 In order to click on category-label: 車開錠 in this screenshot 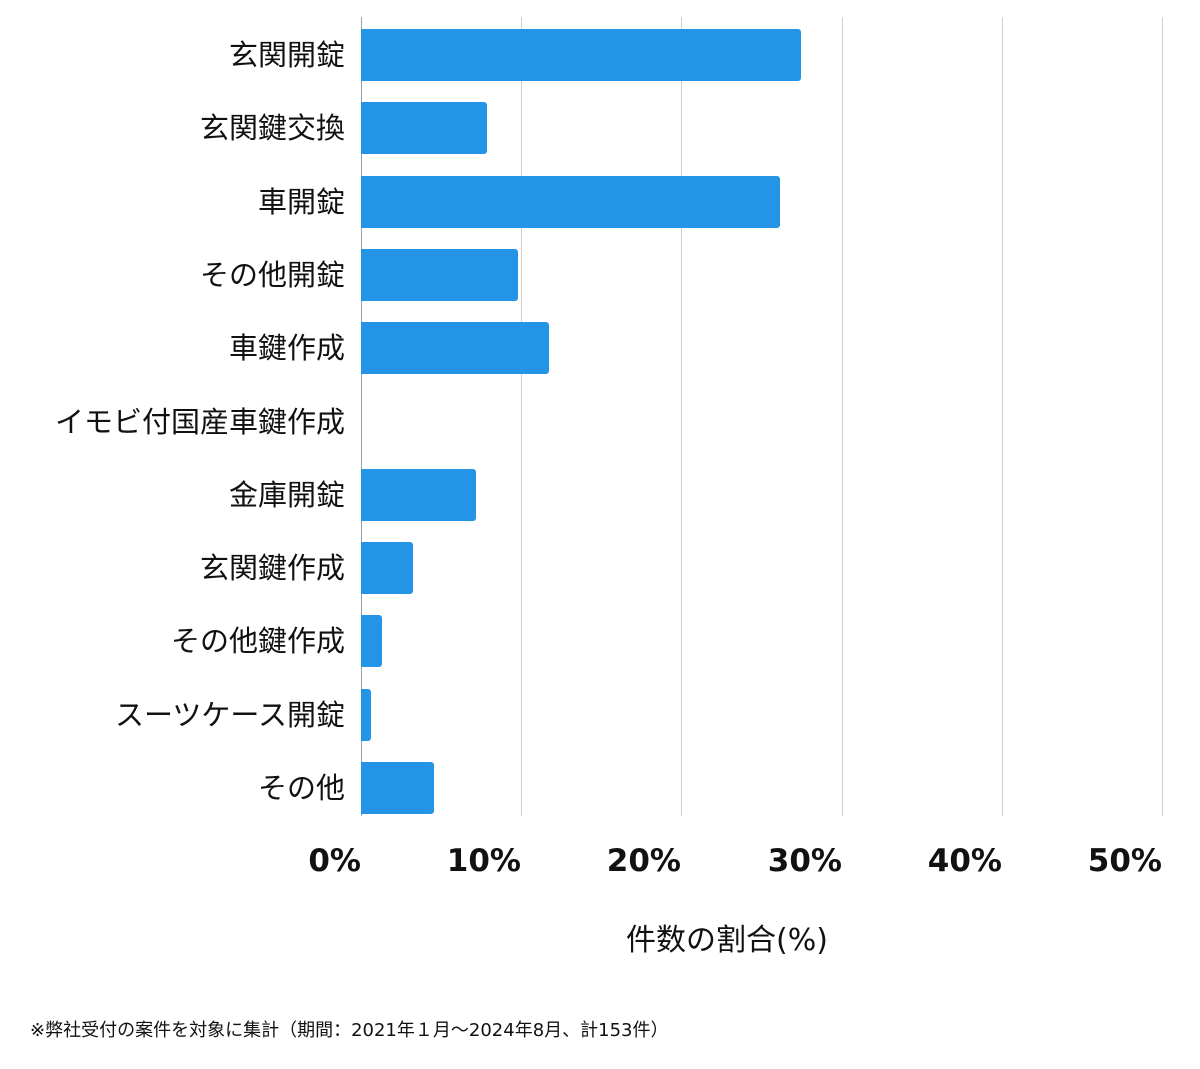, I will do `click(301, 202)`.